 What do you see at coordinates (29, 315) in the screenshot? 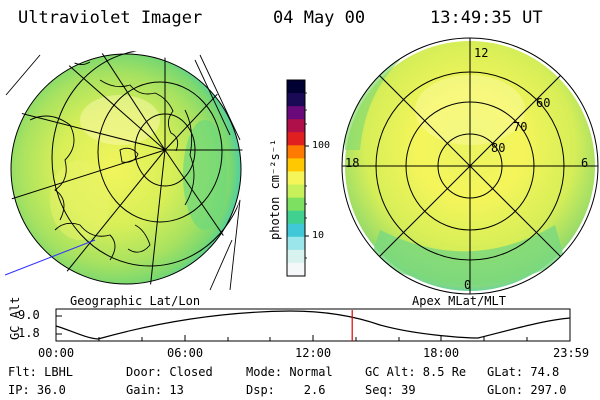
I see `timeline-ytick-max: 9.0` at bounding box center [29, 315].